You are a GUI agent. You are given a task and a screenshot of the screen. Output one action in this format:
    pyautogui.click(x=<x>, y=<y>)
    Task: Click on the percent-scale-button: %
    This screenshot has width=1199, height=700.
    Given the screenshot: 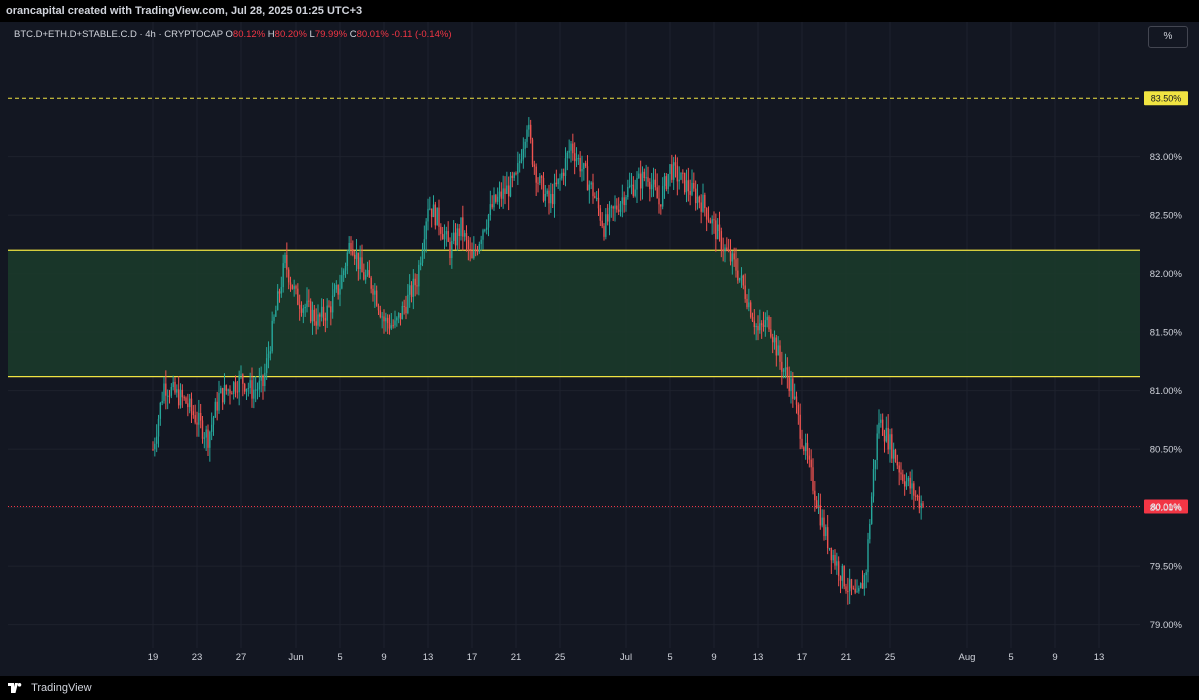 What is the action you would take?
    pyautogui.click(x=1168, y=37)
    